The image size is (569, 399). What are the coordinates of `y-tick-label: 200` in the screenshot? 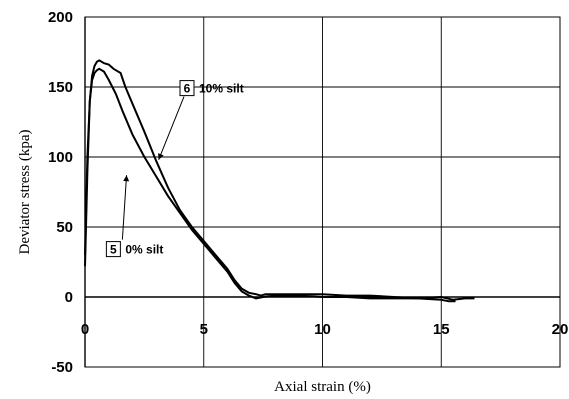 It's located at (60, 17).